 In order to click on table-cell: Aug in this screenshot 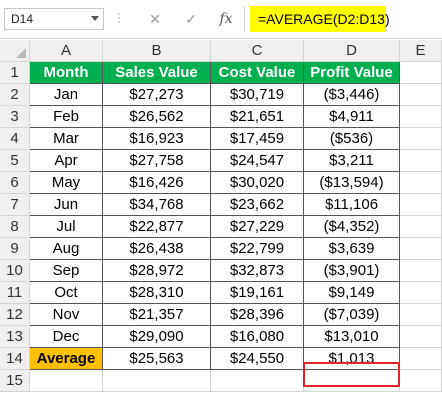, I will do `click(66, 249)`.